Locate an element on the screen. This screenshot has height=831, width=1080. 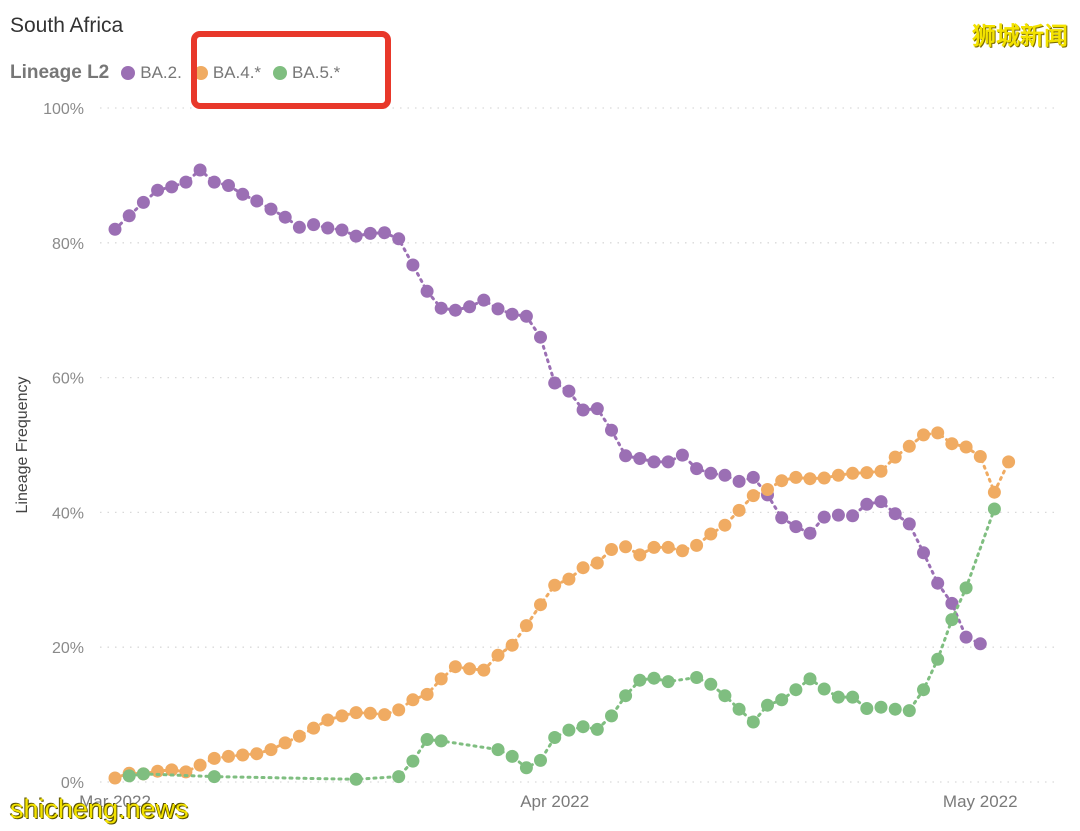
legend-item-ba2: BA.2. is located at coordinates (151, 73).